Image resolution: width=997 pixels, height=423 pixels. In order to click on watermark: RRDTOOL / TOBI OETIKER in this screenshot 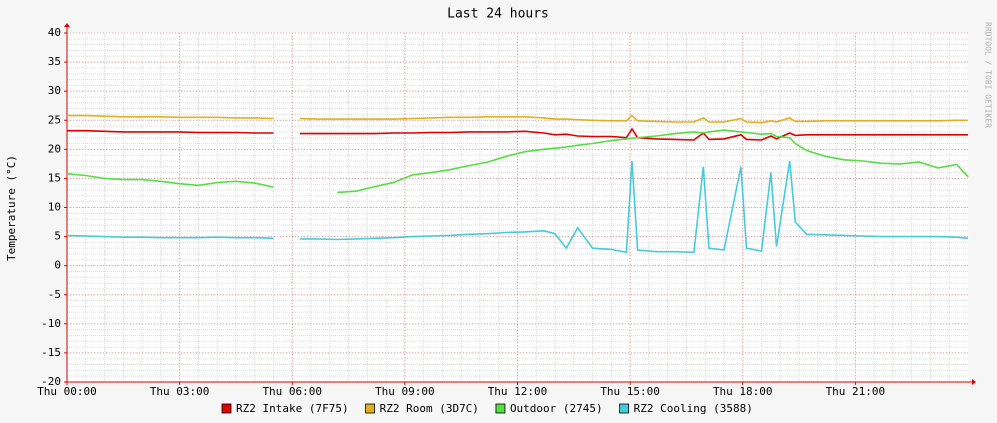, I will do `click(988, 75)`.